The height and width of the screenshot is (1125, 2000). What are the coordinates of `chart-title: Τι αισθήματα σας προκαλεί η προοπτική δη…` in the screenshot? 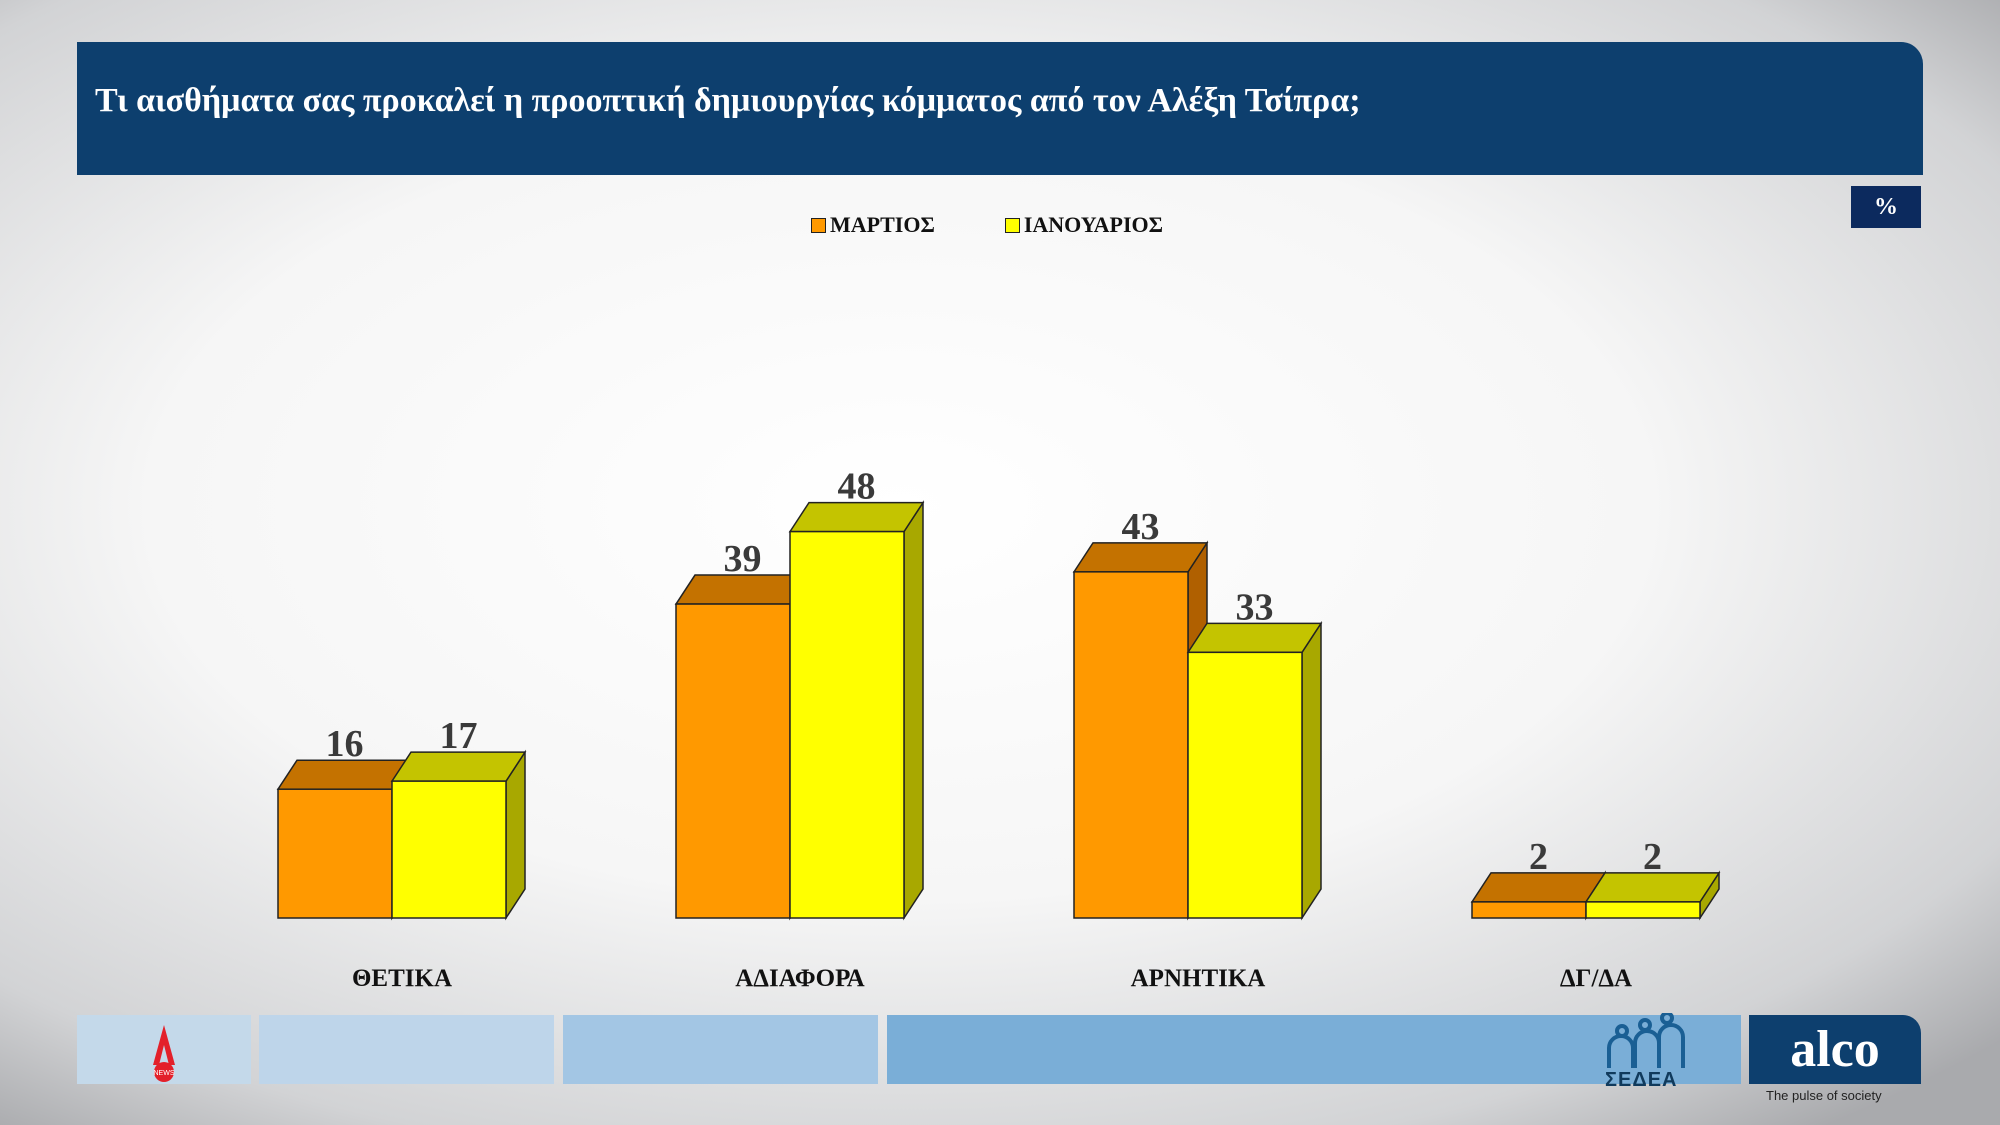 It's located at (728, 100).